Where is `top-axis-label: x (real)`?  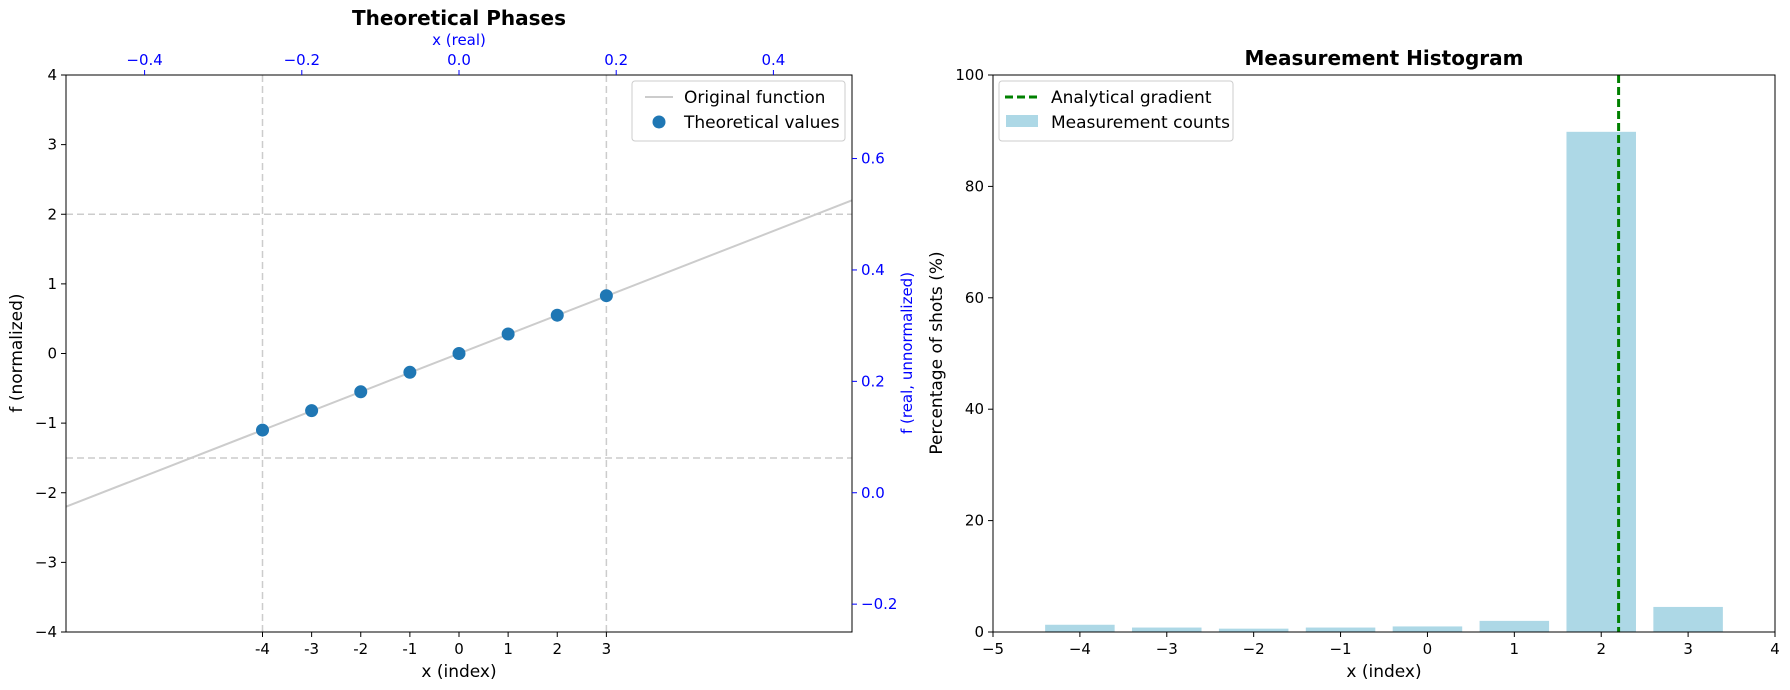 top-axis-label: x (real) is located at coordinates (459, 40).